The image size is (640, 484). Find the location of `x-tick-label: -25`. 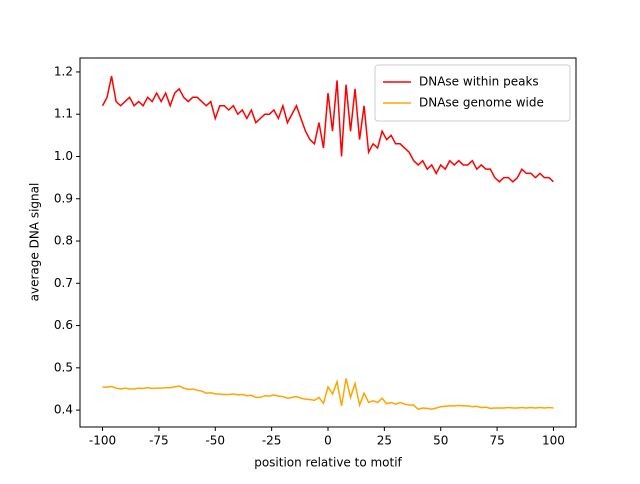

x-tick-label: -25 is located at coordinates (272, 441).